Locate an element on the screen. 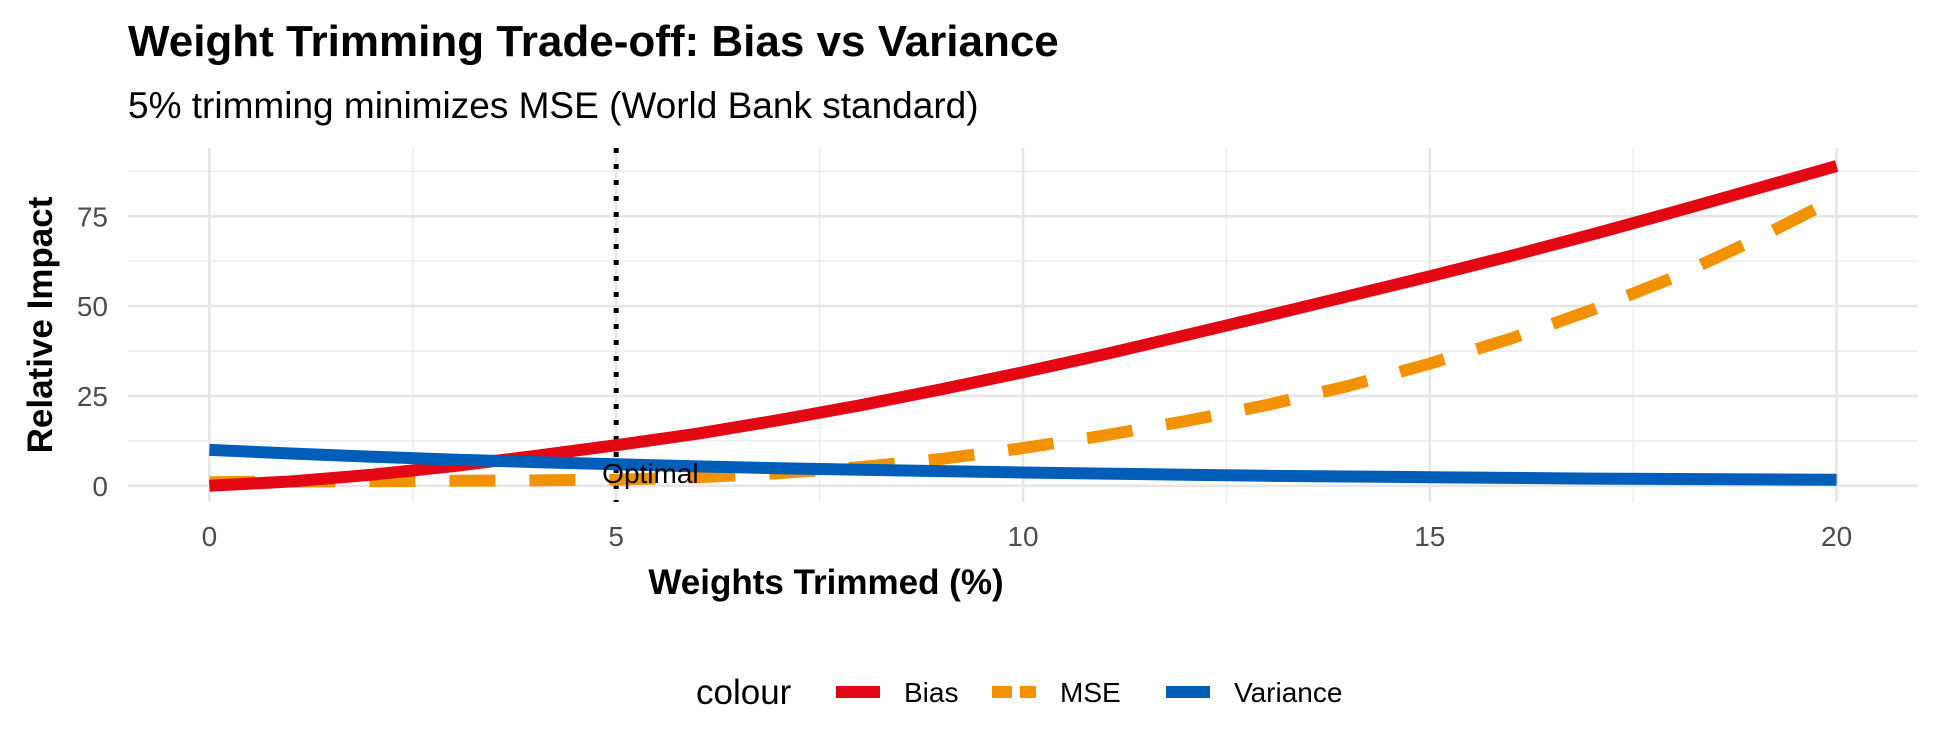 This screenshot has width=1944, height=756. x-axis-title: Weights Trimmed (%) is located at coordinates (825, 582).